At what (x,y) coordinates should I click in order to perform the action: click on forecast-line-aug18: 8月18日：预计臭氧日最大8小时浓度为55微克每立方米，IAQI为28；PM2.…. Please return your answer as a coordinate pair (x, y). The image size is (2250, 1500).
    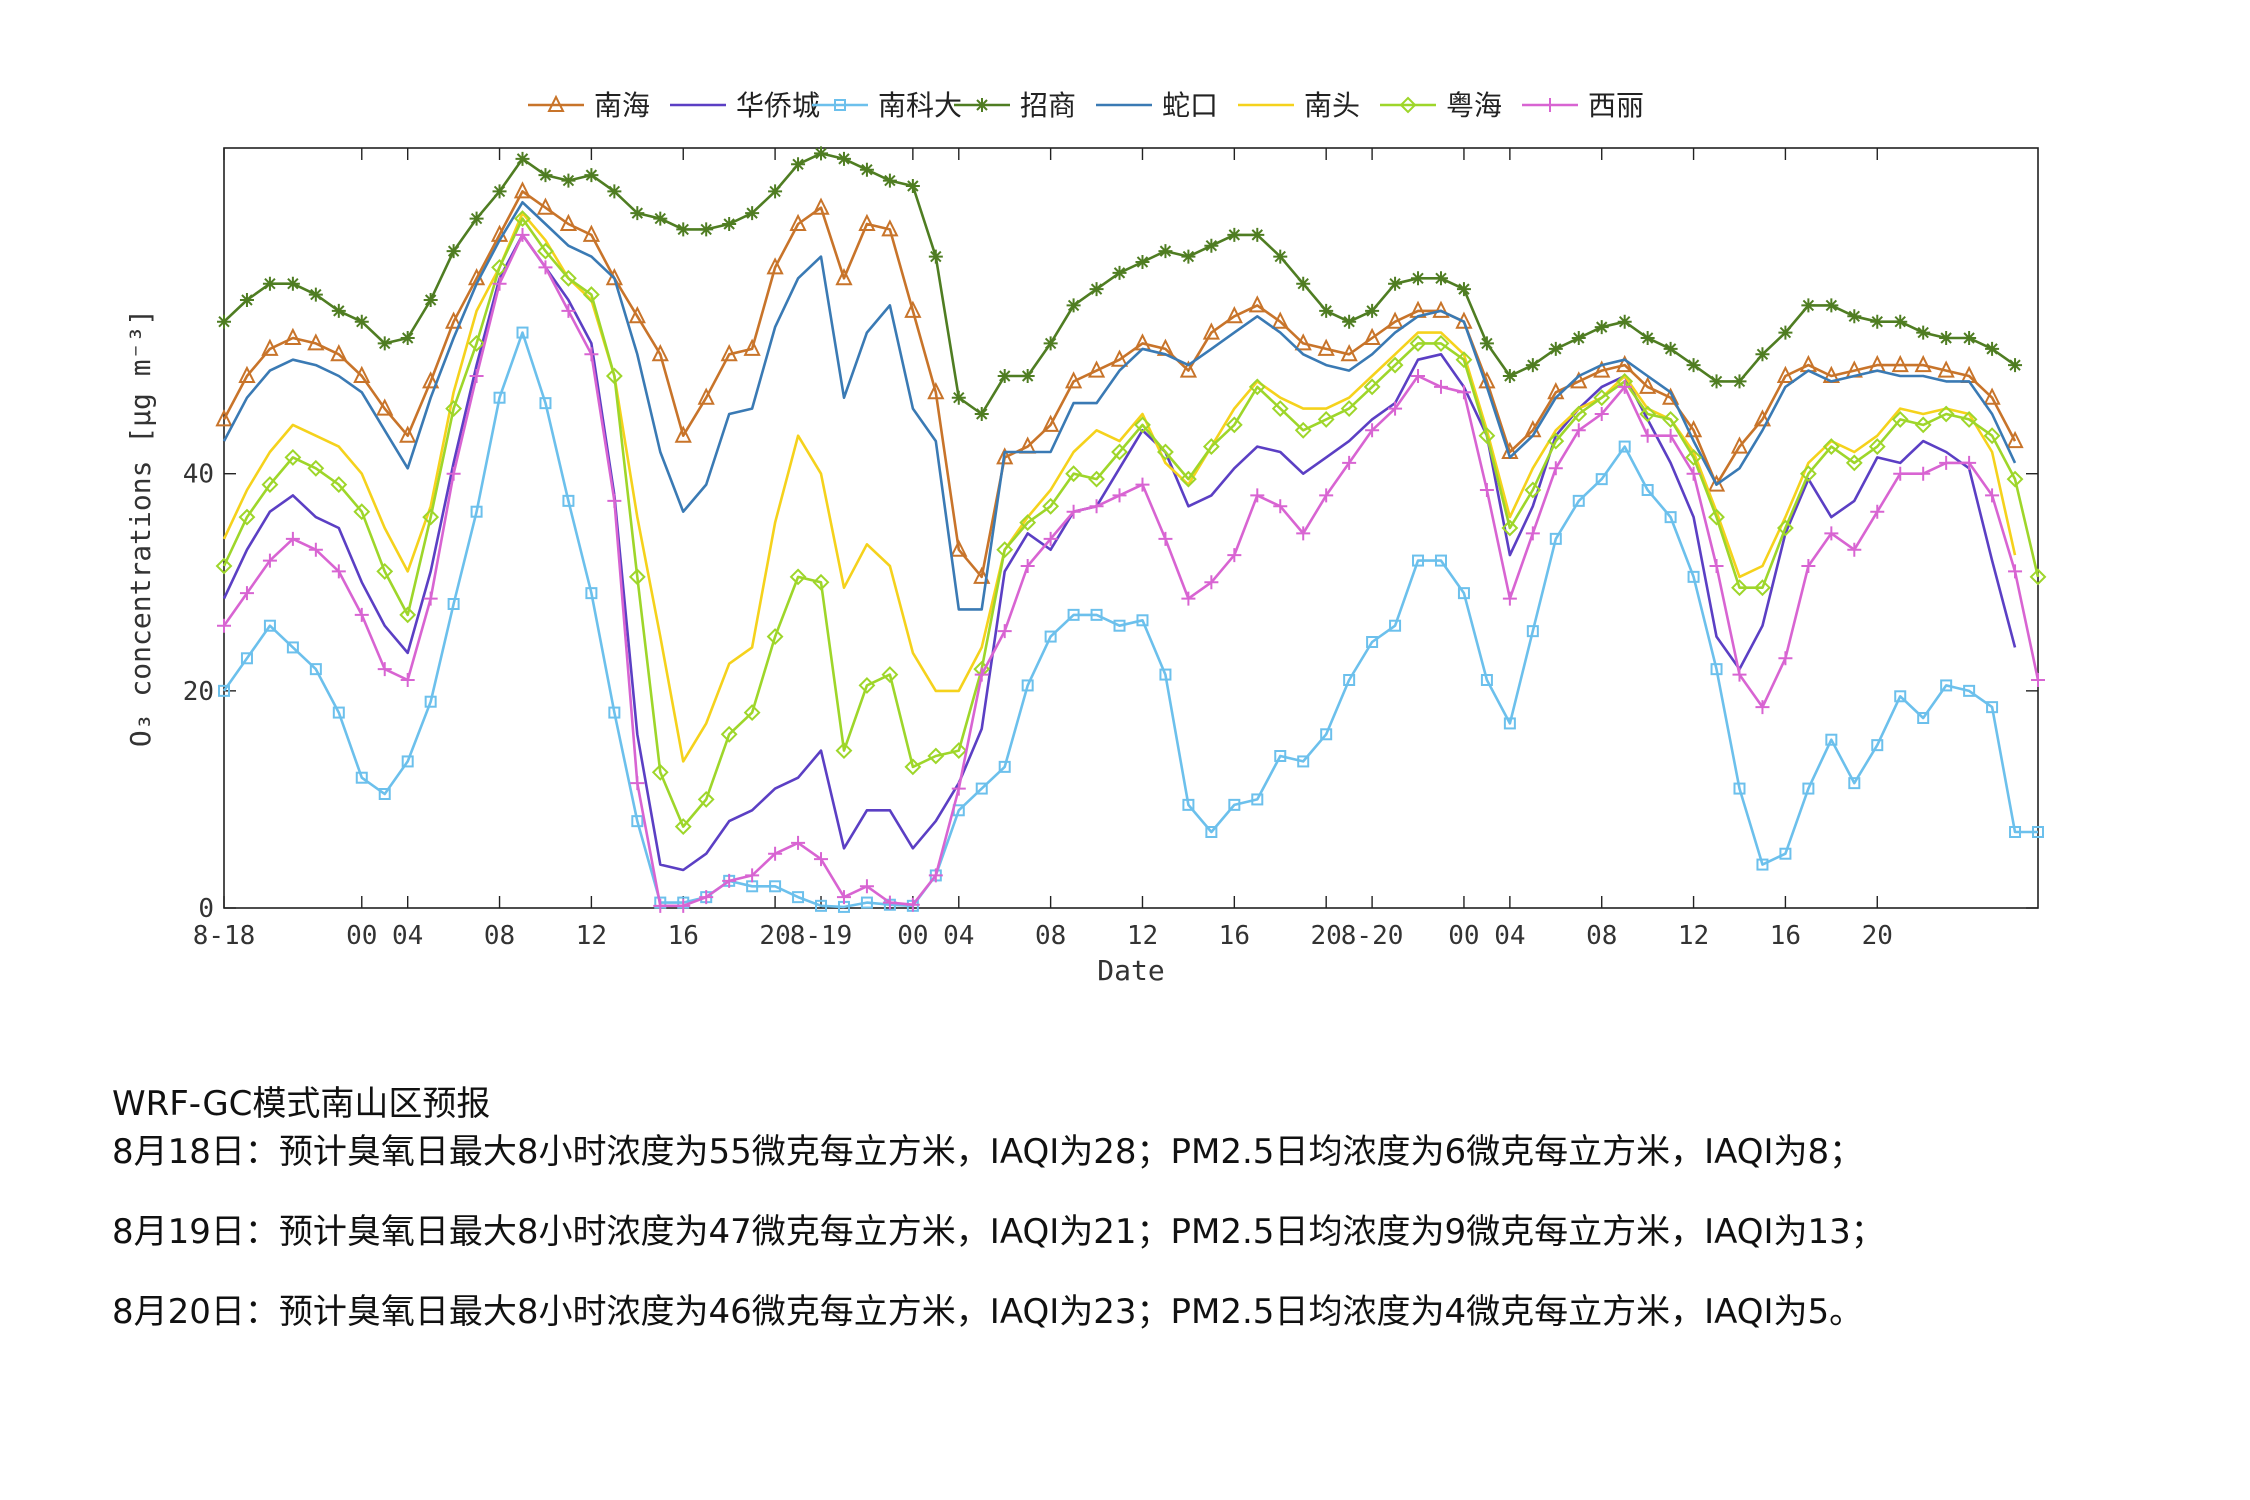
    Looking at the image, I should click on (988, 1152).